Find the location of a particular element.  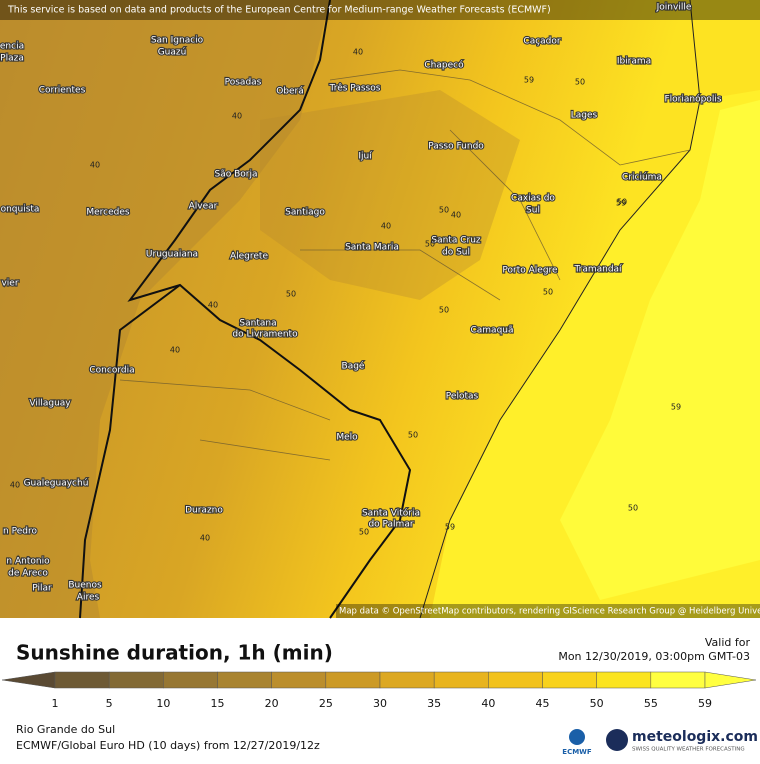

colorbar-tick-label: 1 is located at coordinates (55, 703).